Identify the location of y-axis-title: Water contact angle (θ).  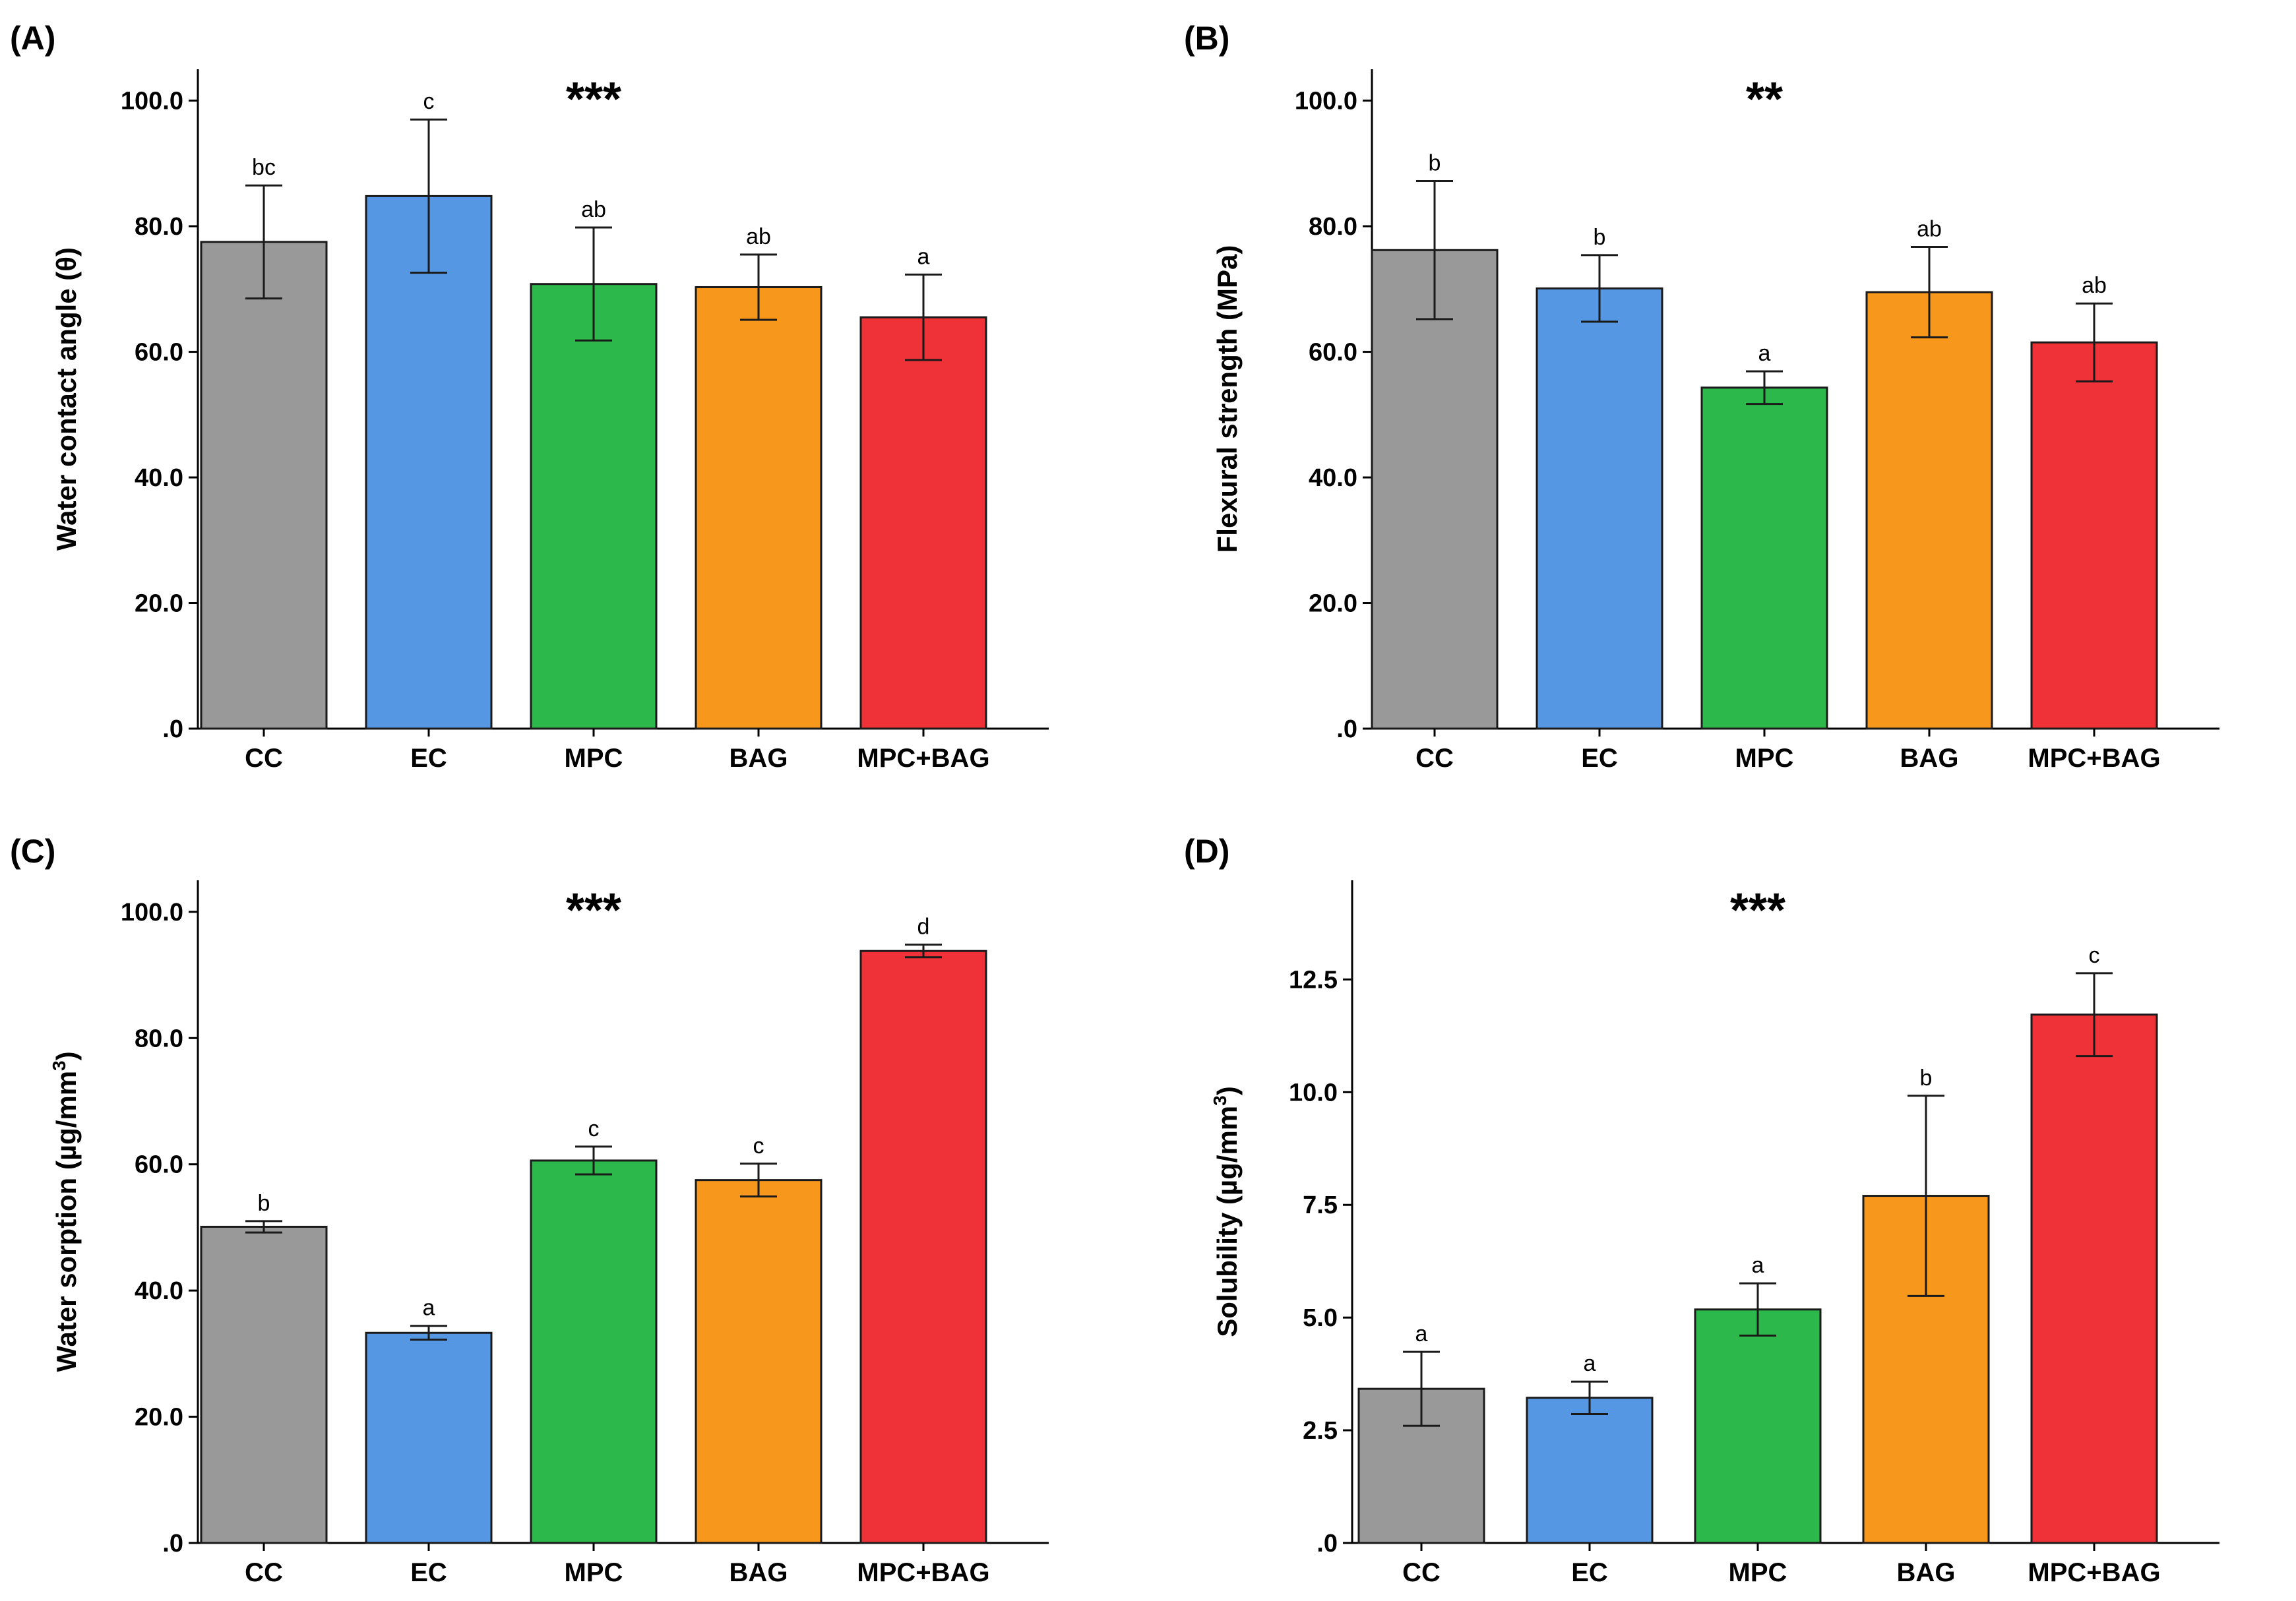
(66, 399).